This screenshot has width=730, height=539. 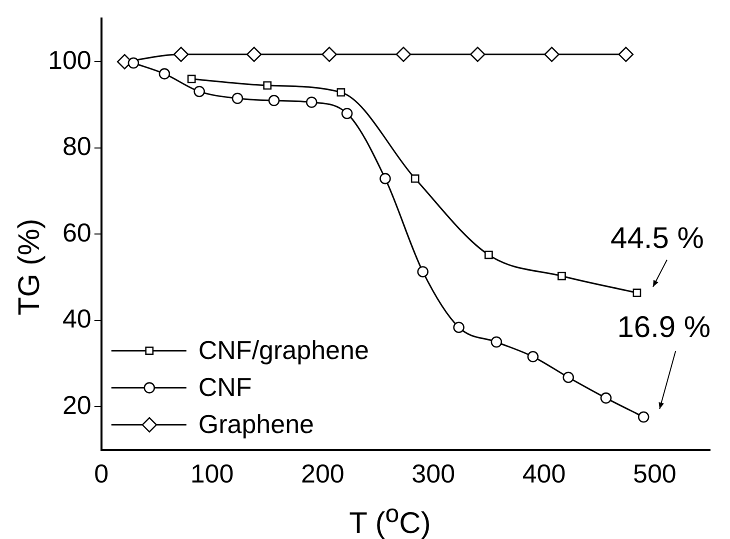 What do you see at coordinates (77, 146) in the screenshot?
I see `y-tick-label: 80` at bounding box center [77, 146].